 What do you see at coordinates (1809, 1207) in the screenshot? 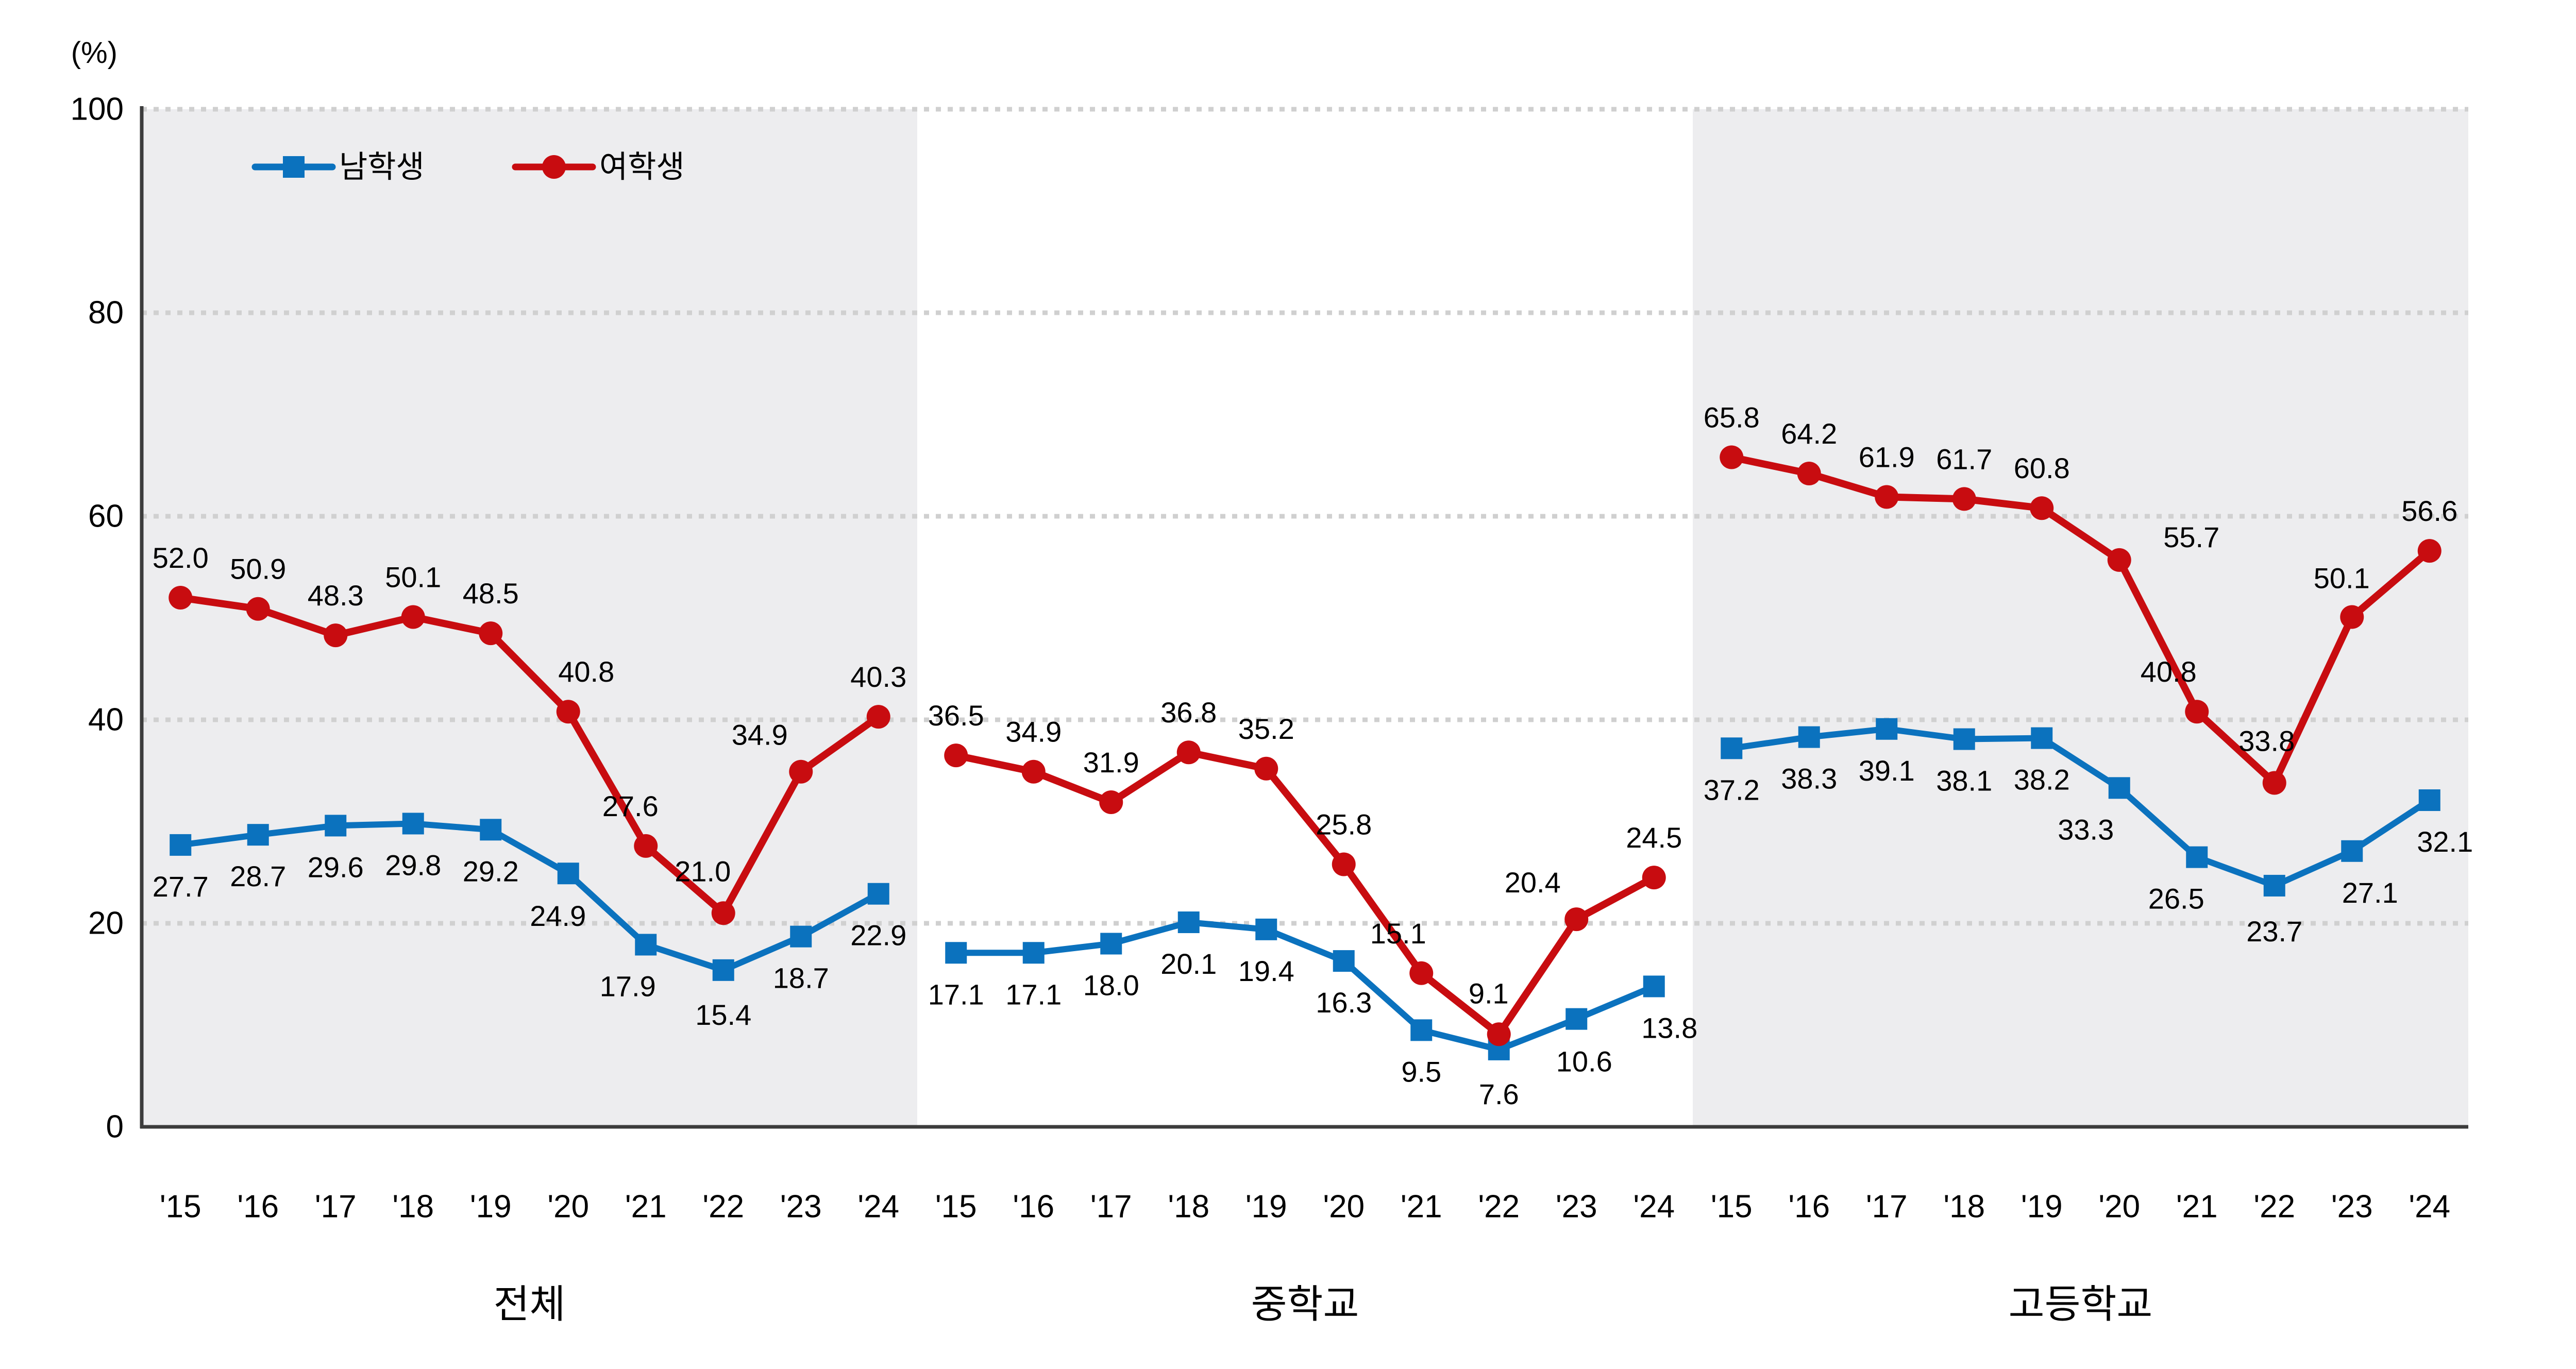
I see `x-tick-p2-1: '16` at bounding box center [1809, 1207].